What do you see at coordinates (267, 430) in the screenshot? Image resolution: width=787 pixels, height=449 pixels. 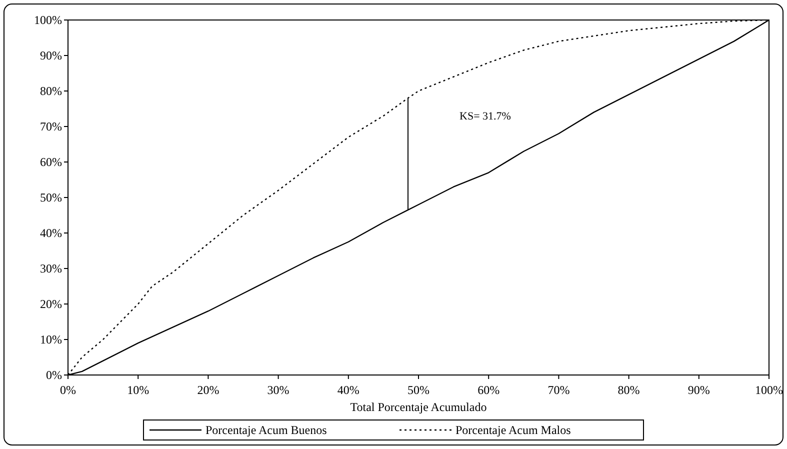 I see `legend-label: Porcentaje Acum Buenos` at bounding box center [267, 430].